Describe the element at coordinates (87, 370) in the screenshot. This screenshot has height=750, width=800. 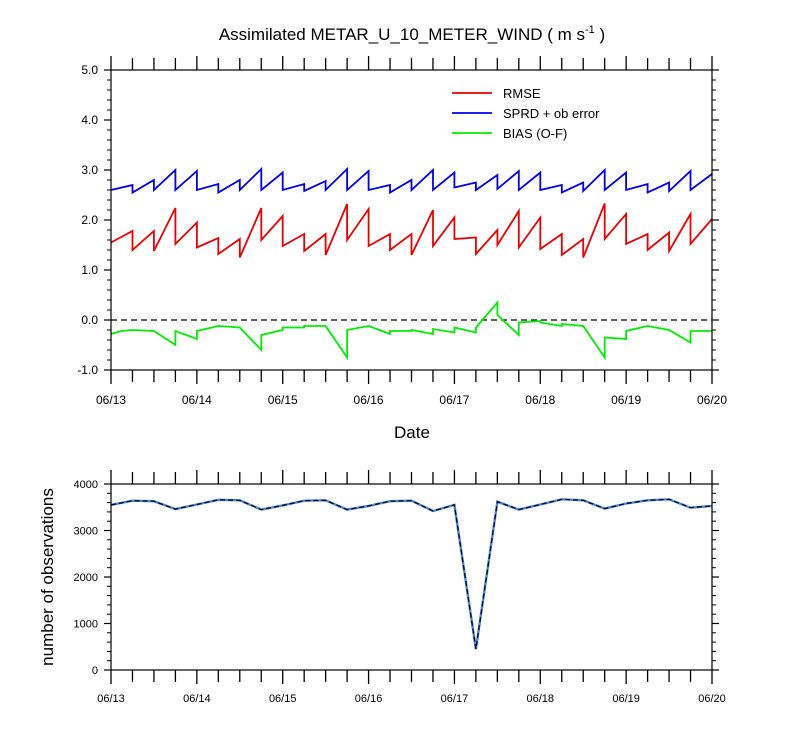
I see `y-tick-label: -1.0` at that location.